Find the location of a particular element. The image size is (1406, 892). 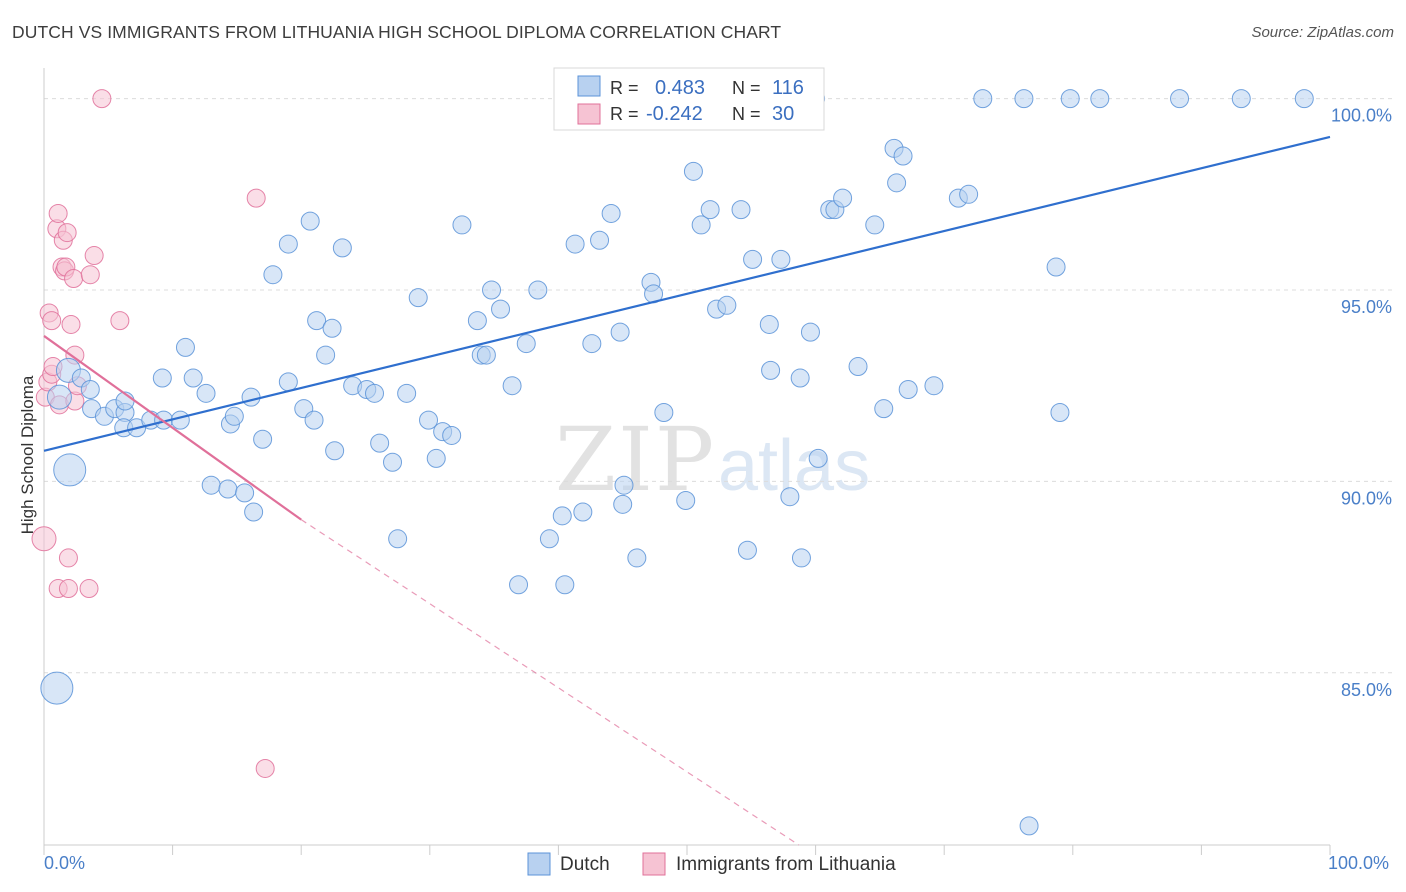

lithuania-points is located at coordinates (153, 433).